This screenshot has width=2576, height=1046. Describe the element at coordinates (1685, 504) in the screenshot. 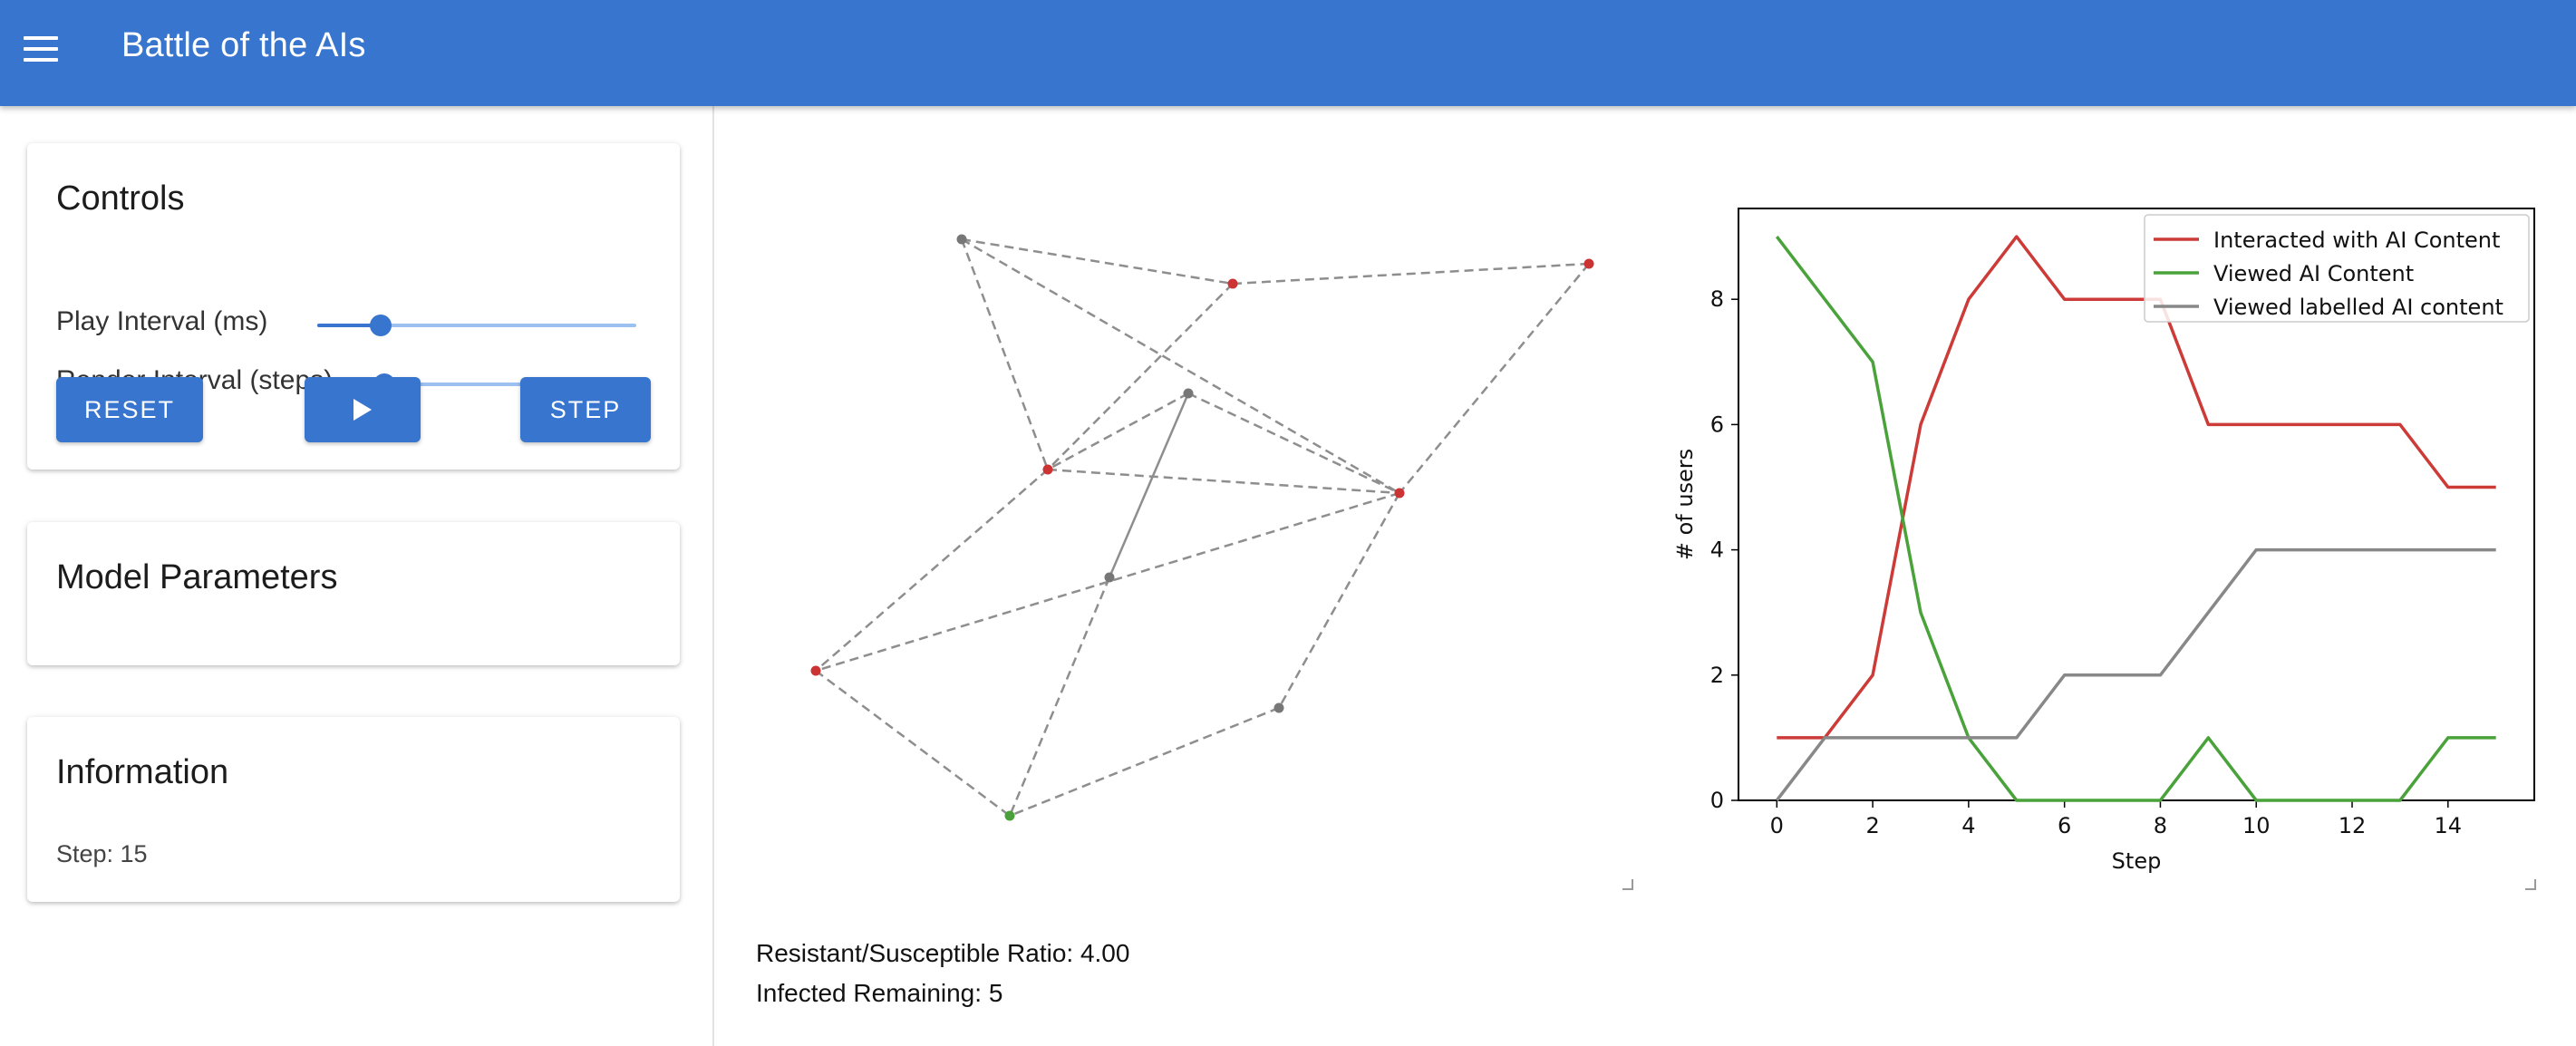

I see `y-axis-label: # of users` at that location.